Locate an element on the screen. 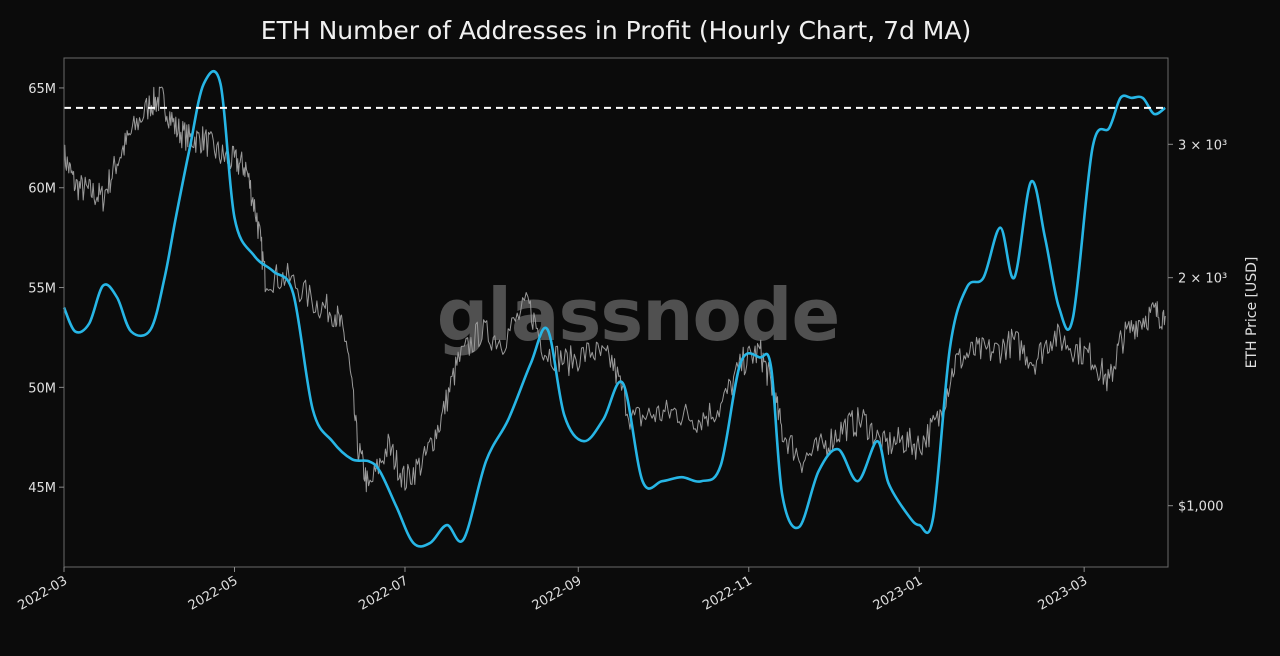 Image resolution: width=1280 pixels, height=656 pixels. y-axis-left: 45M 50M 55M 60M 65M is located at coordinates (46, 289).